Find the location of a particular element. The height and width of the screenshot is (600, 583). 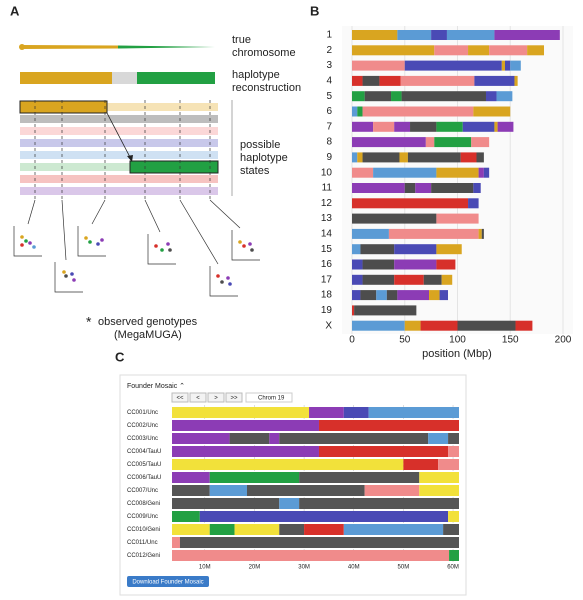

chrom-label: Chrom 19 is located at coordinates (271, 399).